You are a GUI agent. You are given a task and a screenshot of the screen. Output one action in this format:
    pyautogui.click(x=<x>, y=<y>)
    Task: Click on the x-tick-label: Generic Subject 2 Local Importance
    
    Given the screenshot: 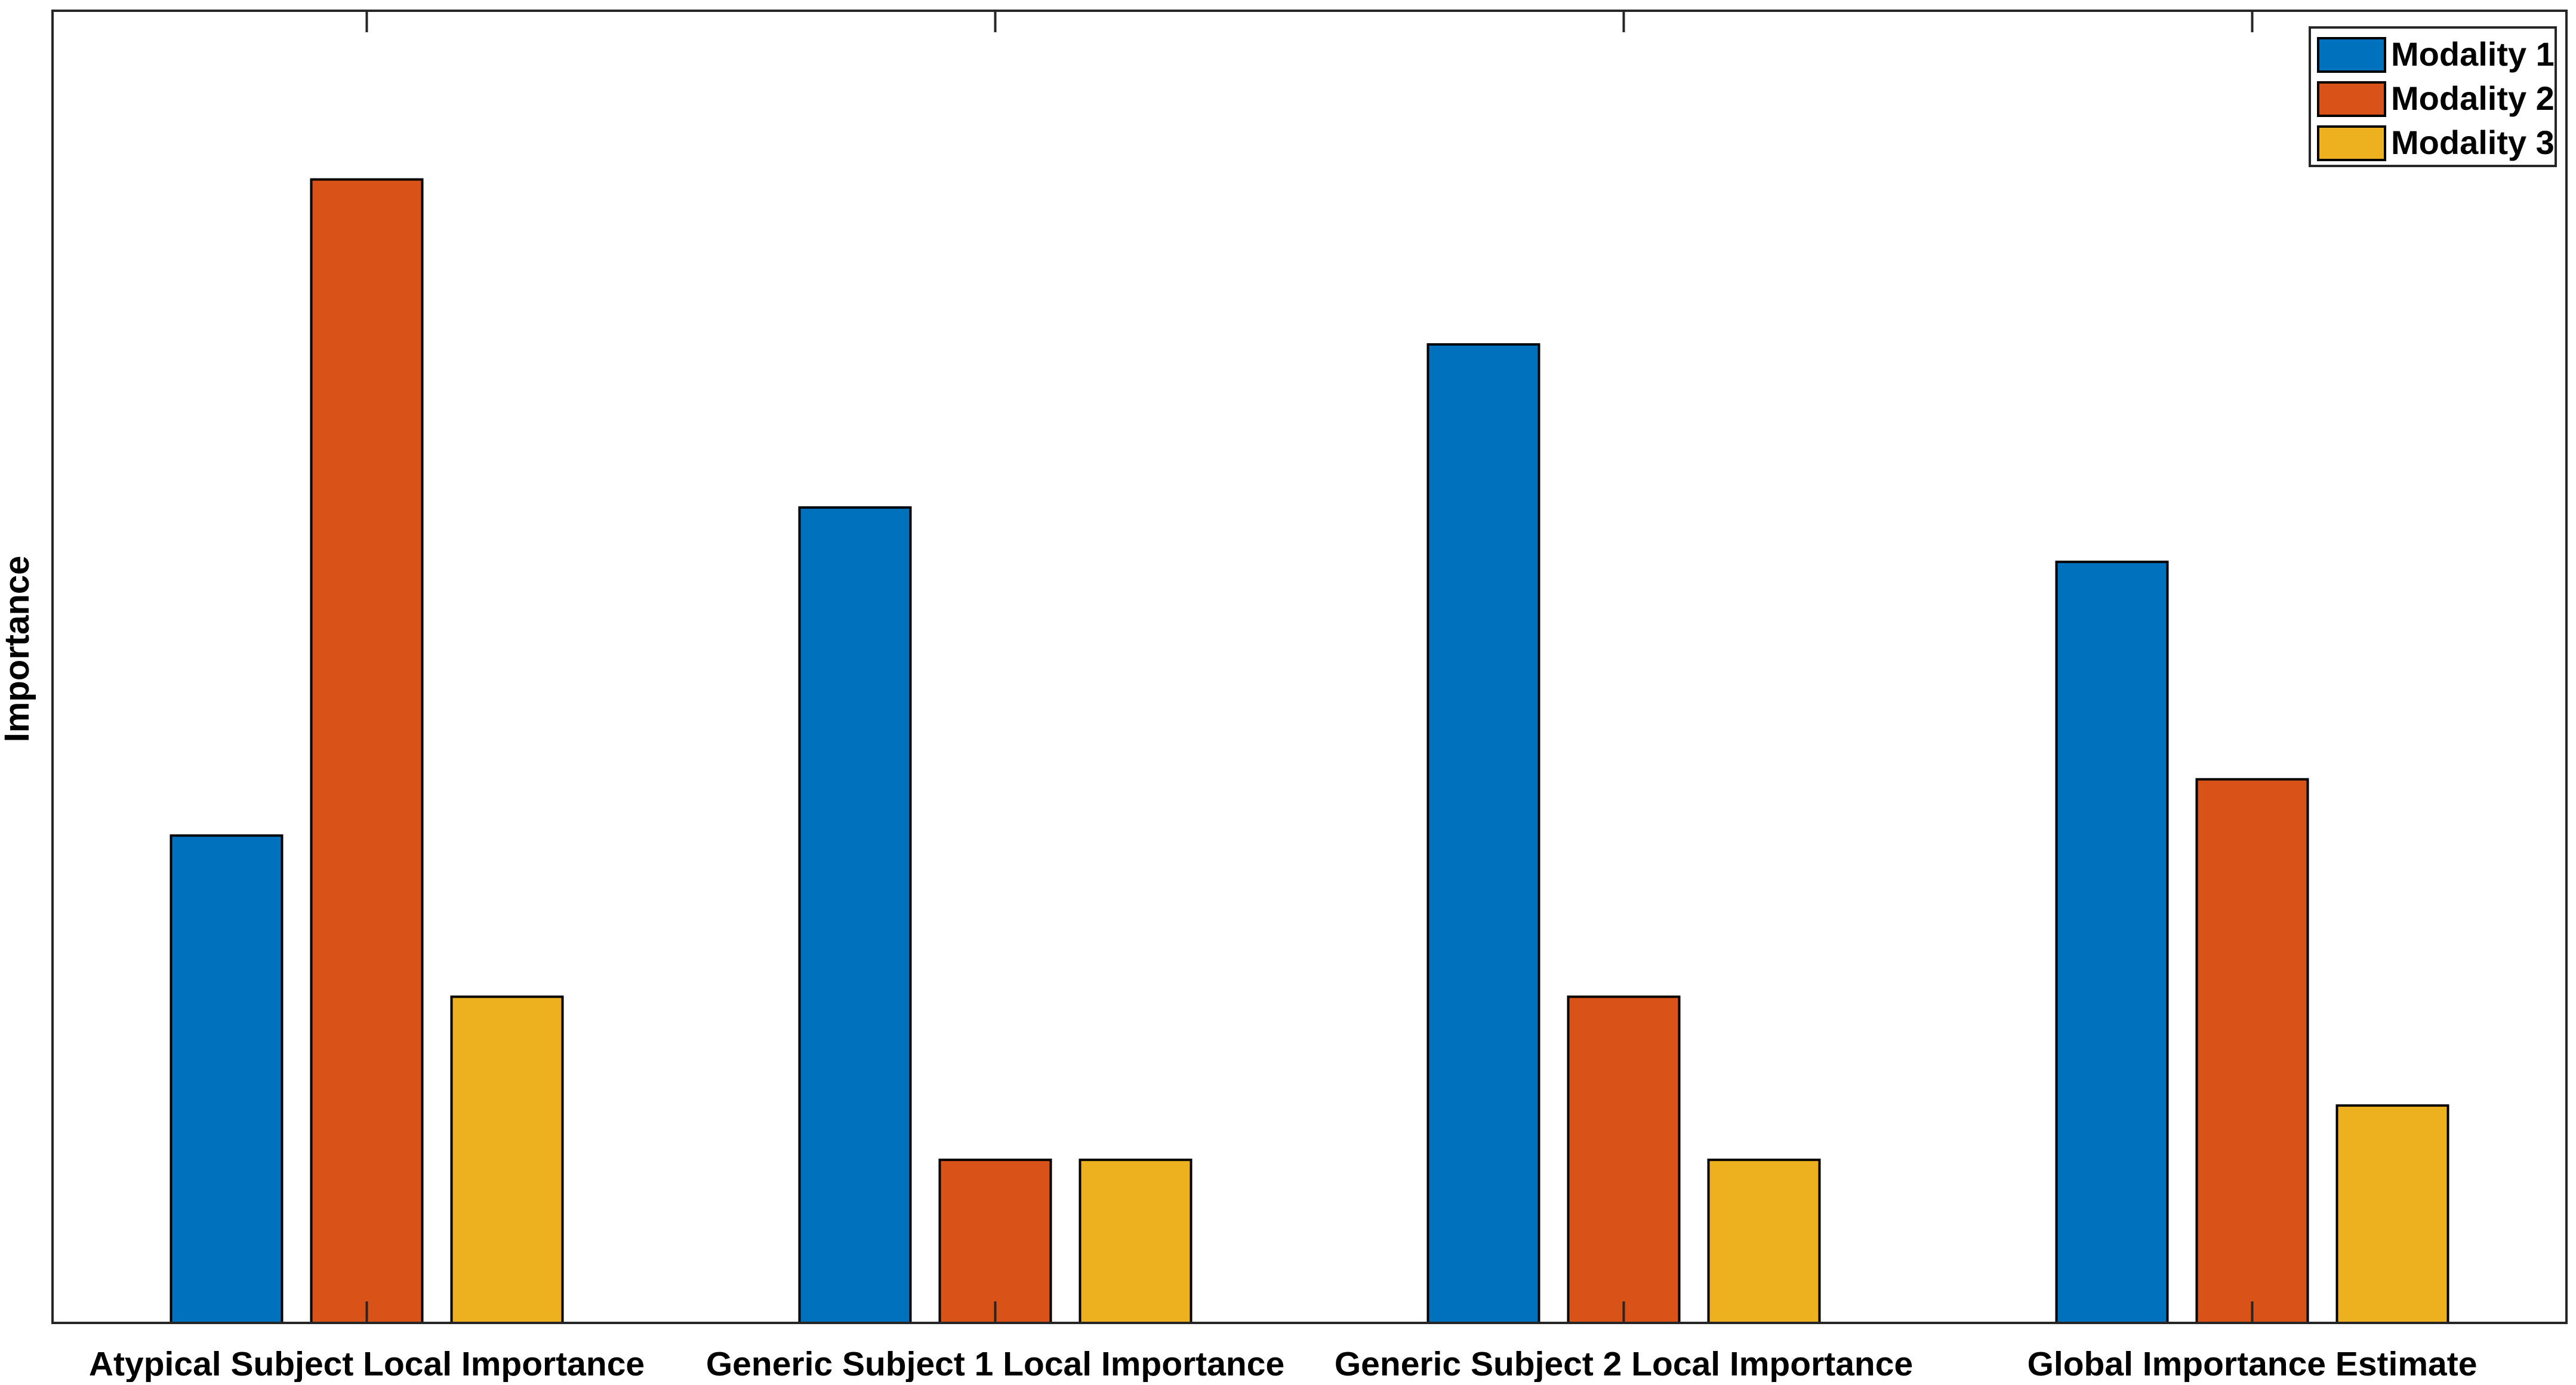 What is the action you would take?
    pyautogui.click(x=1624, y=1363)
    